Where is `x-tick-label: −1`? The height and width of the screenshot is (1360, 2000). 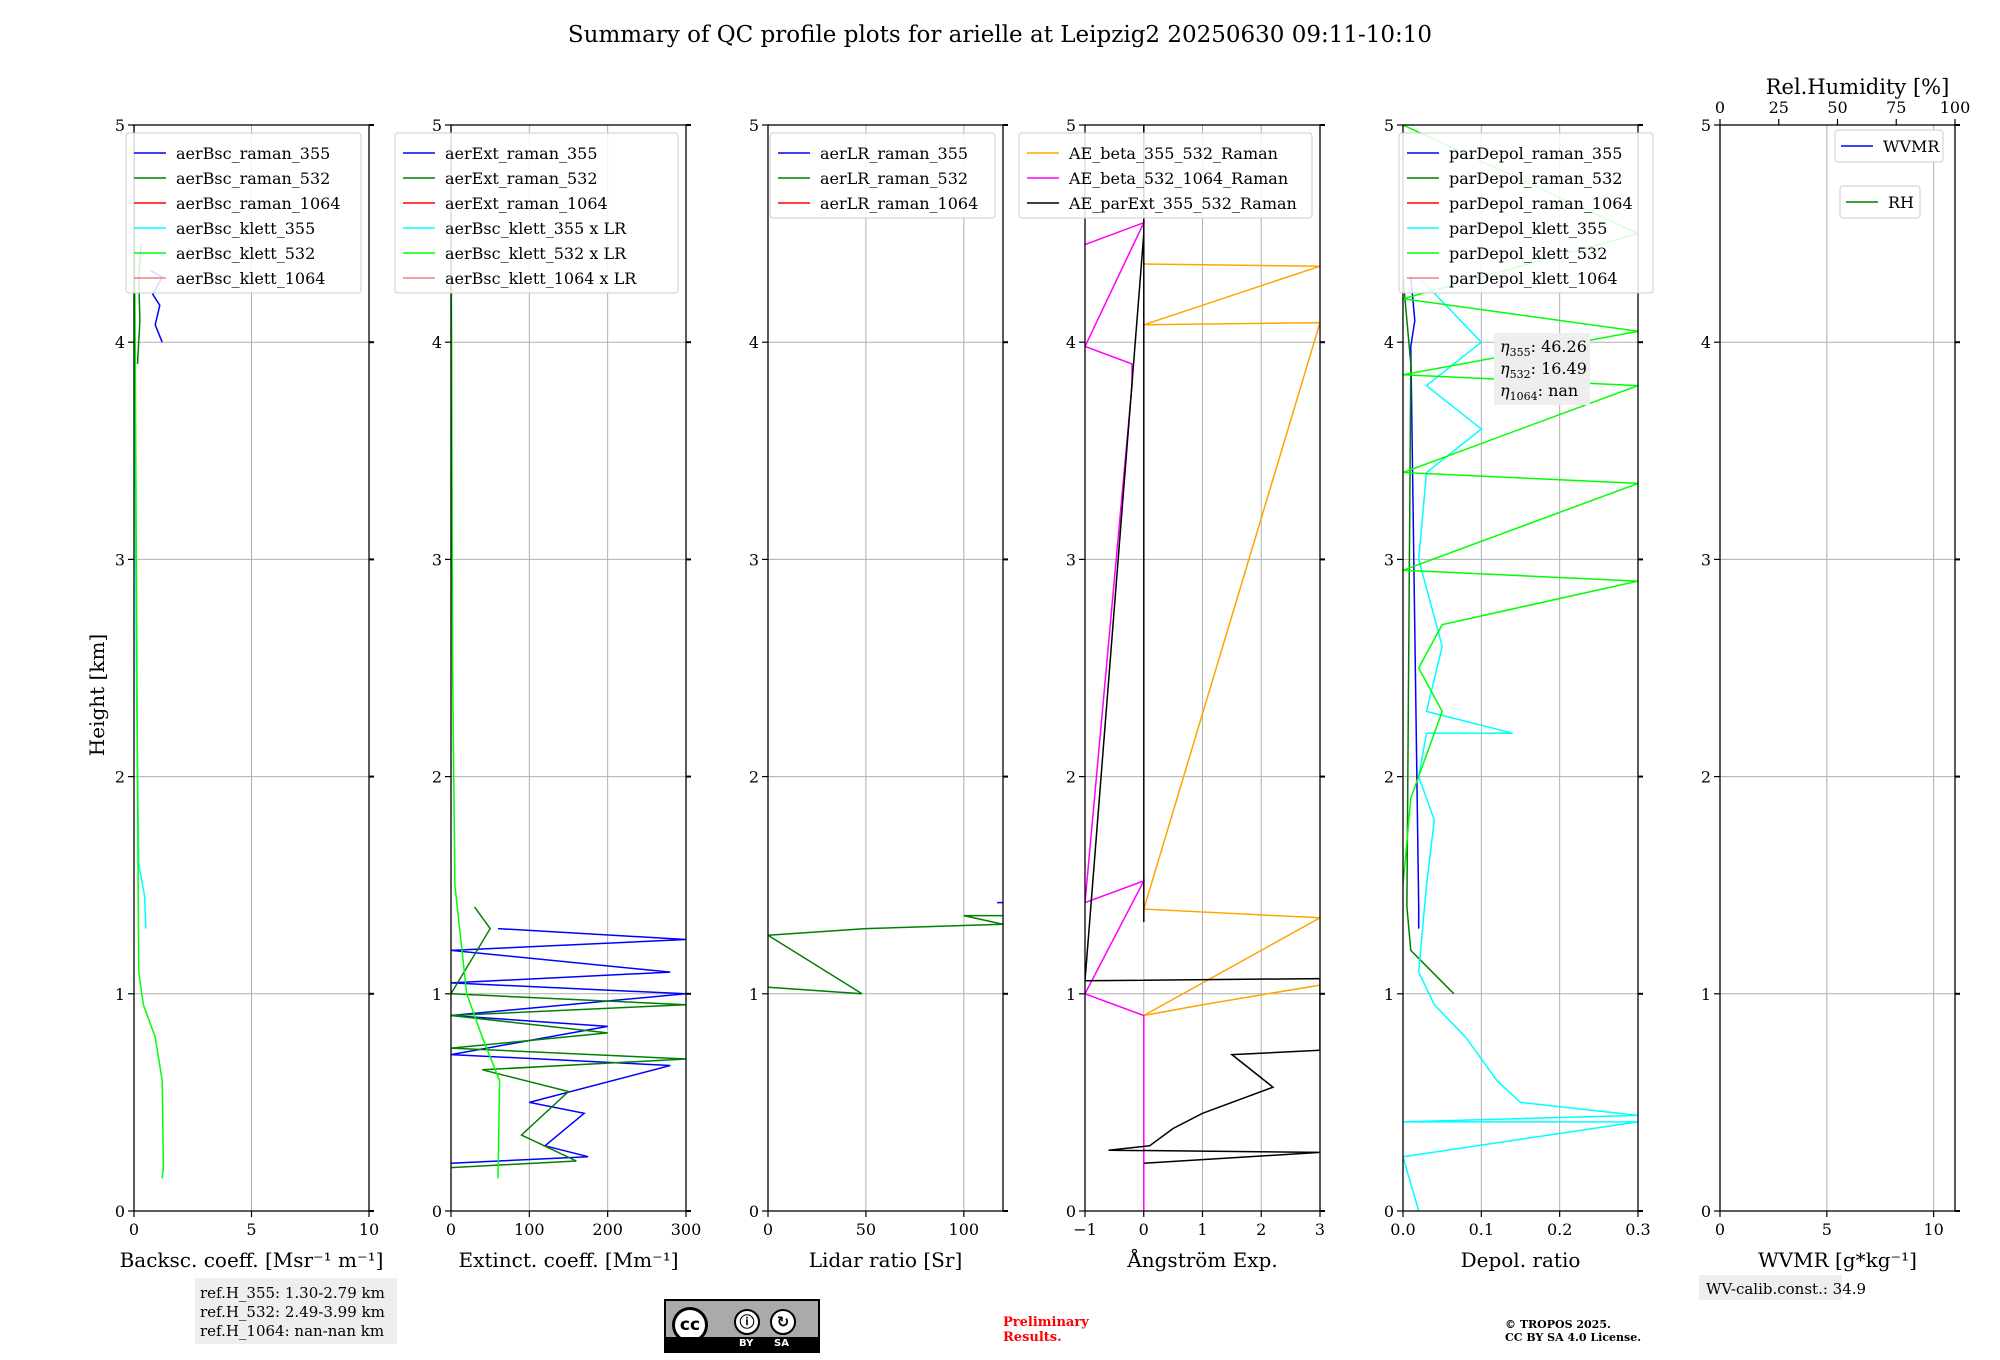
x-tick-label: −1 is located at coordinates (1085, 1229).